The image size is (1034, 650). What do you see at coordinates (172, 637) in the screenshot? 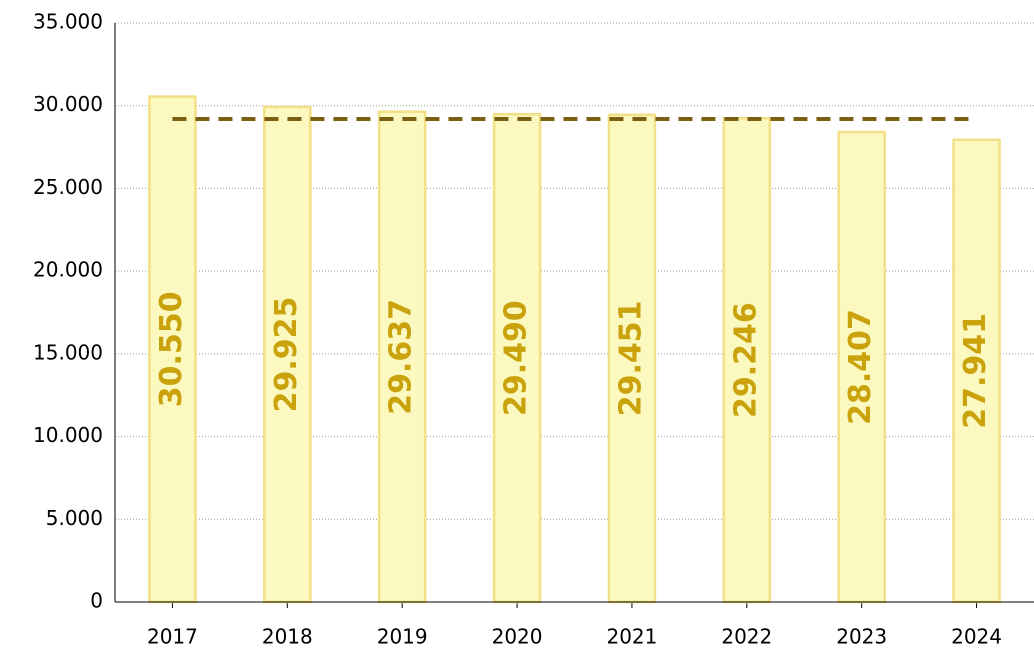
I see `x-tick-label: 2017` at bounding box center [172, 637].